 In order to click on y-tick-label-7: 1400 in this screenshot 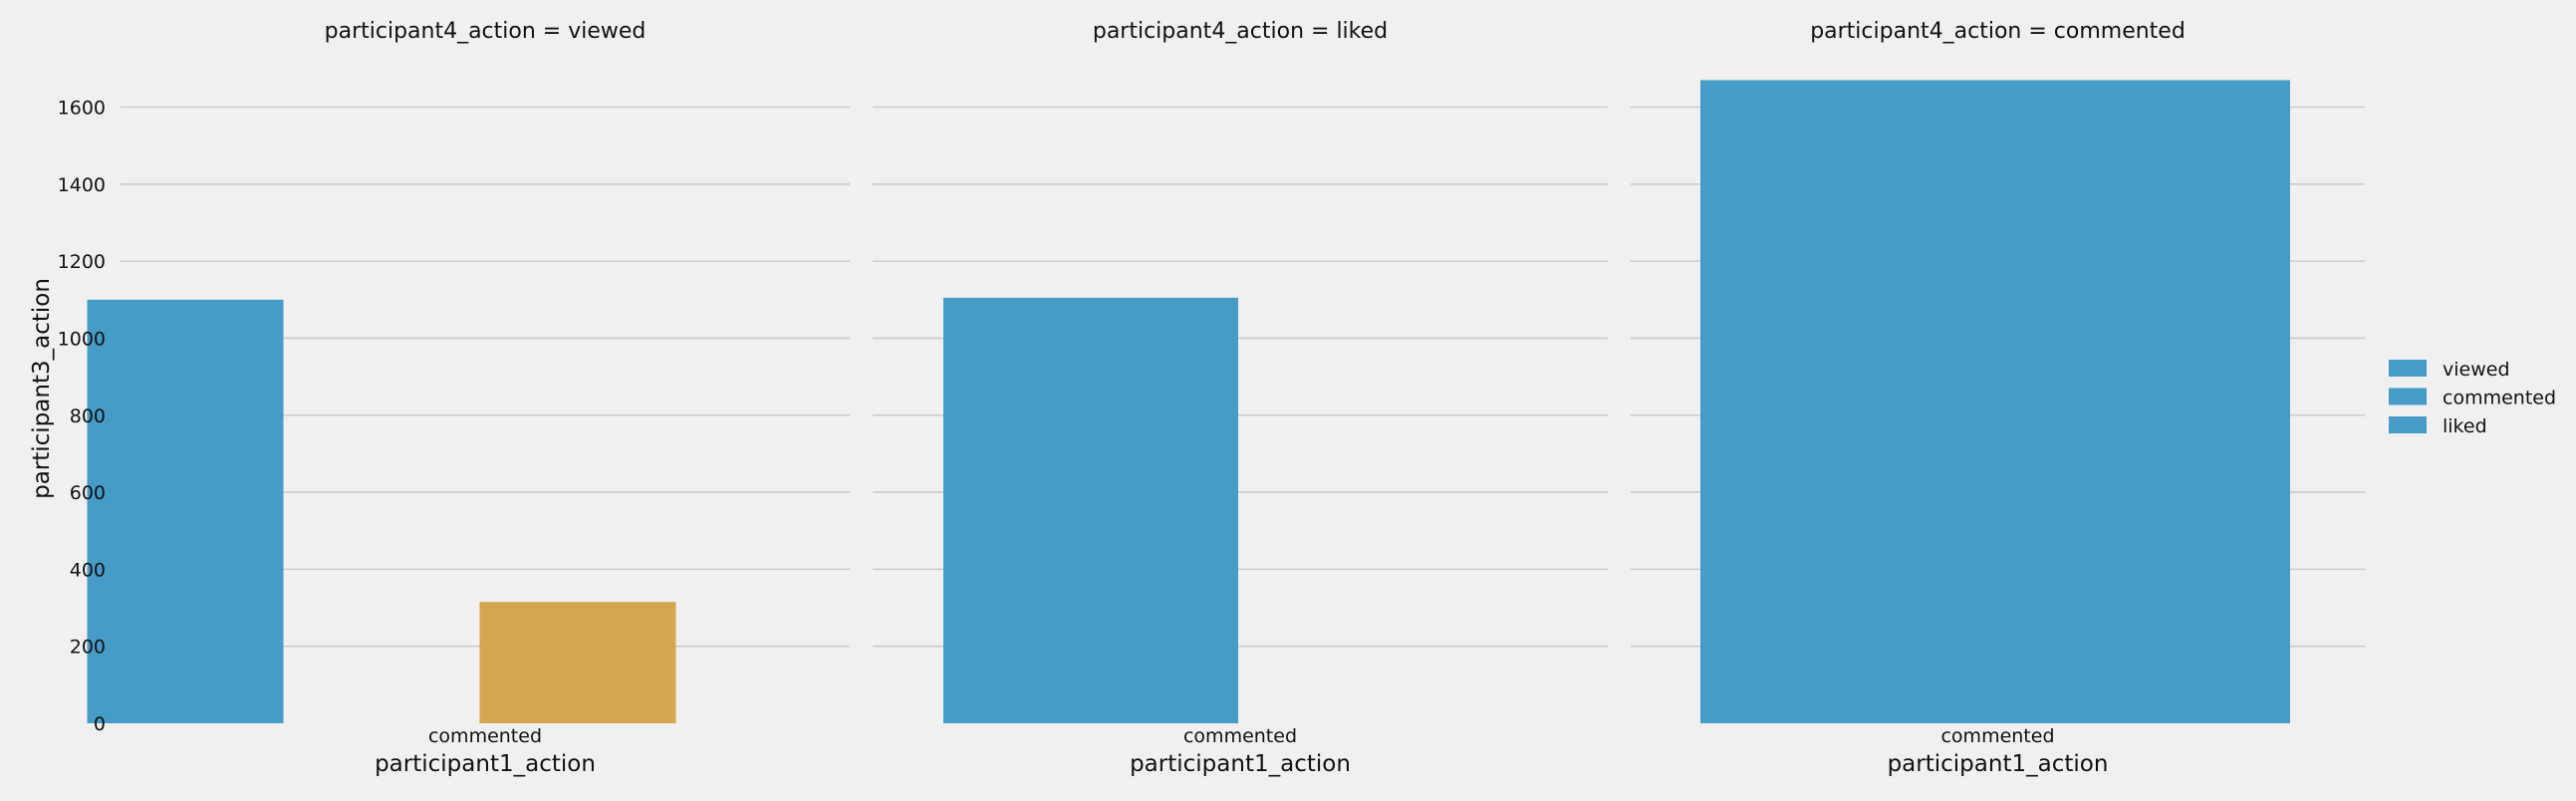, I will do `click(82, 185)`.